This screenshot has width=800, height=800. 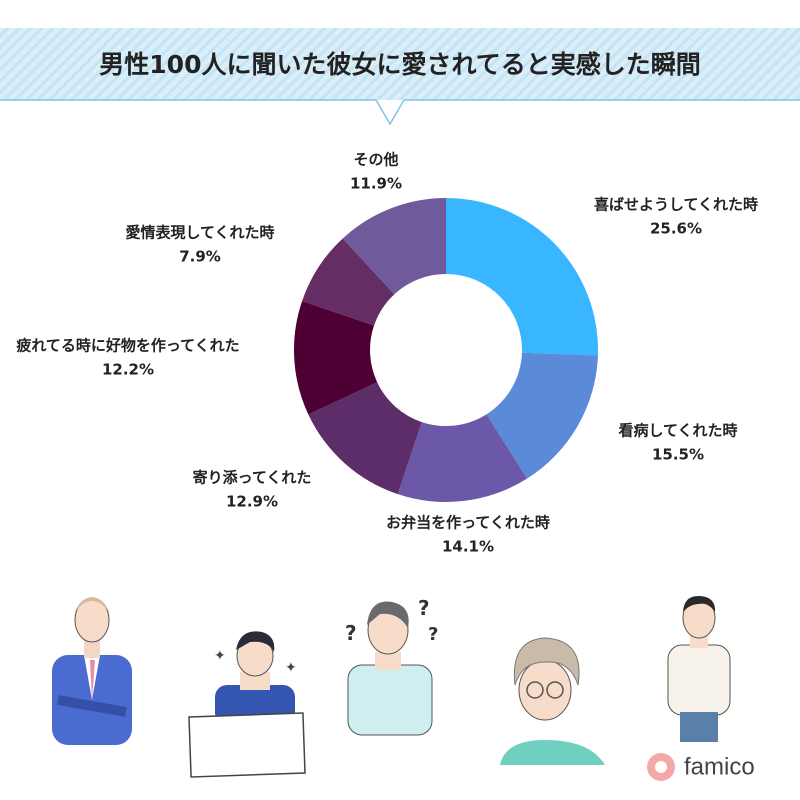 What do you see at coordinates (676, 229) in the screenshot?
I see `slice-value-label: 25.6%` at bounding box center [676, 229].